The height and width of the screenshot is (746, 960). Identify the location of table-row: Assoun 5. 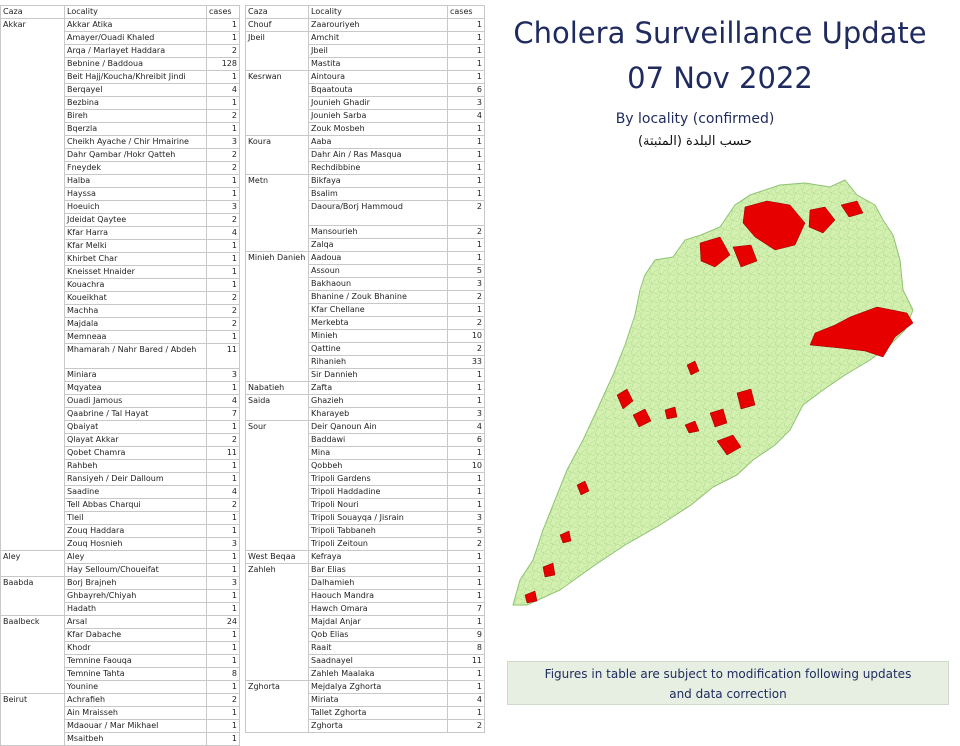
(365, 271).